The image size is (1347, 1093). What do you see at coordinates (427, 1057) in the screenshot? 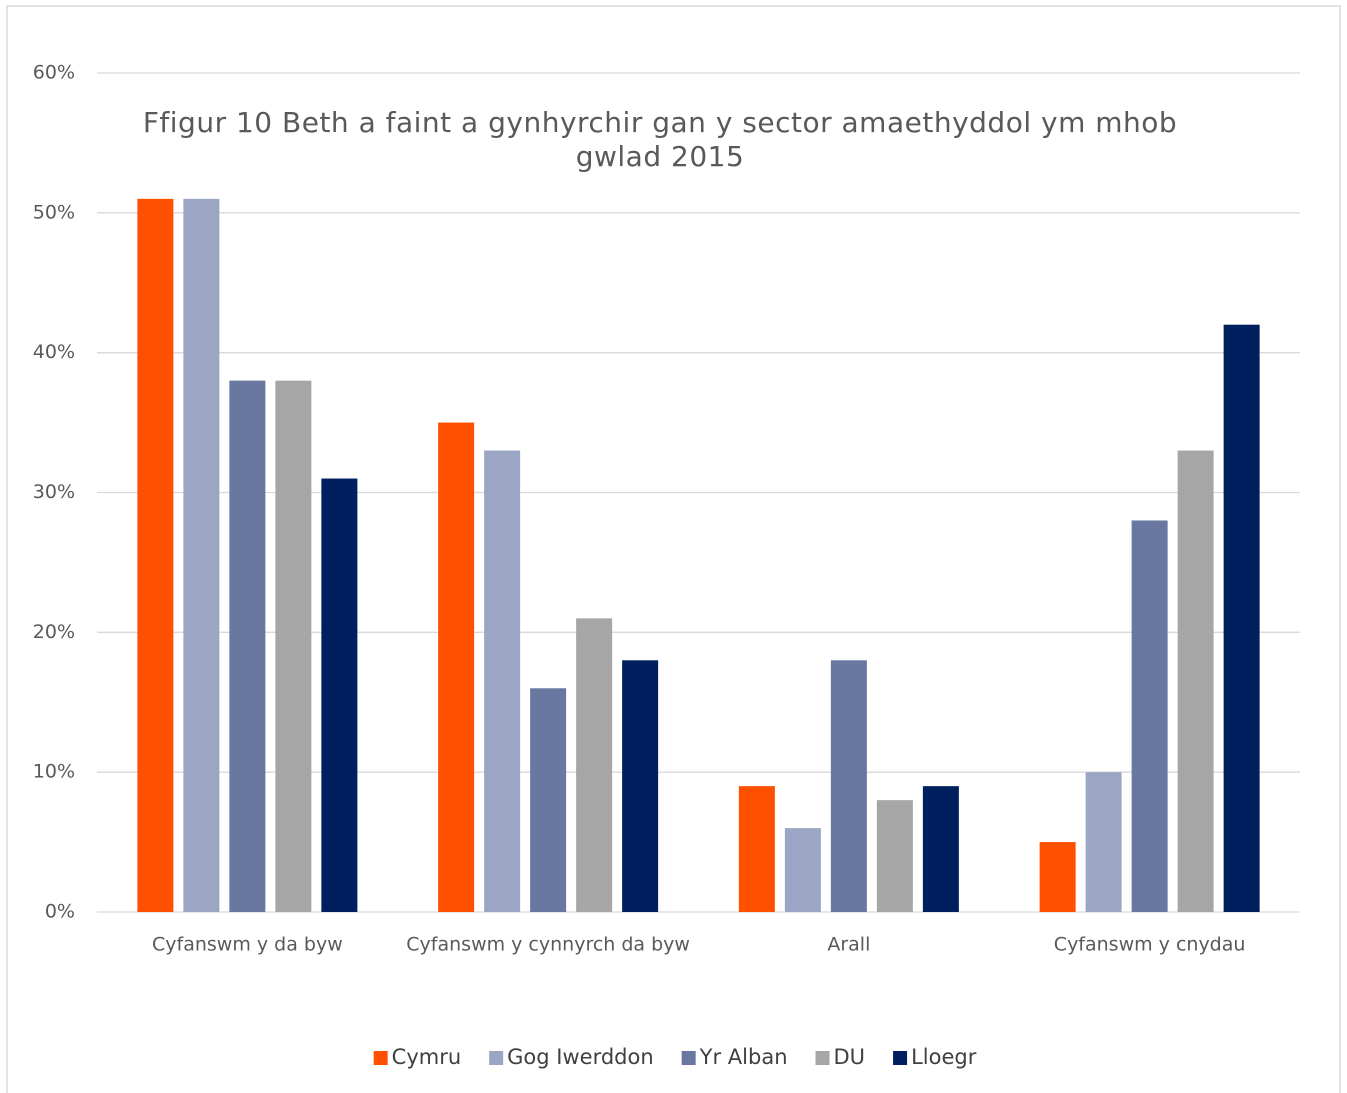
I see `legend-label: Cymru` at bounding box center [427, 1057].